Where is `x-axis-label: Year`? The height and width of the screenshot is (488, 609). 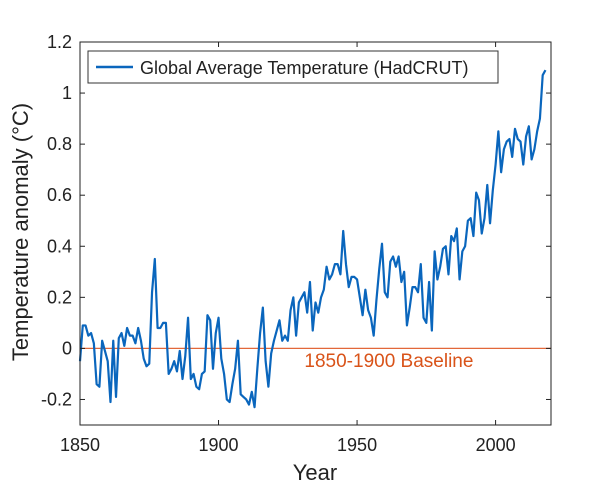 x-axis-label: Year is located at coordinates (315, 472).